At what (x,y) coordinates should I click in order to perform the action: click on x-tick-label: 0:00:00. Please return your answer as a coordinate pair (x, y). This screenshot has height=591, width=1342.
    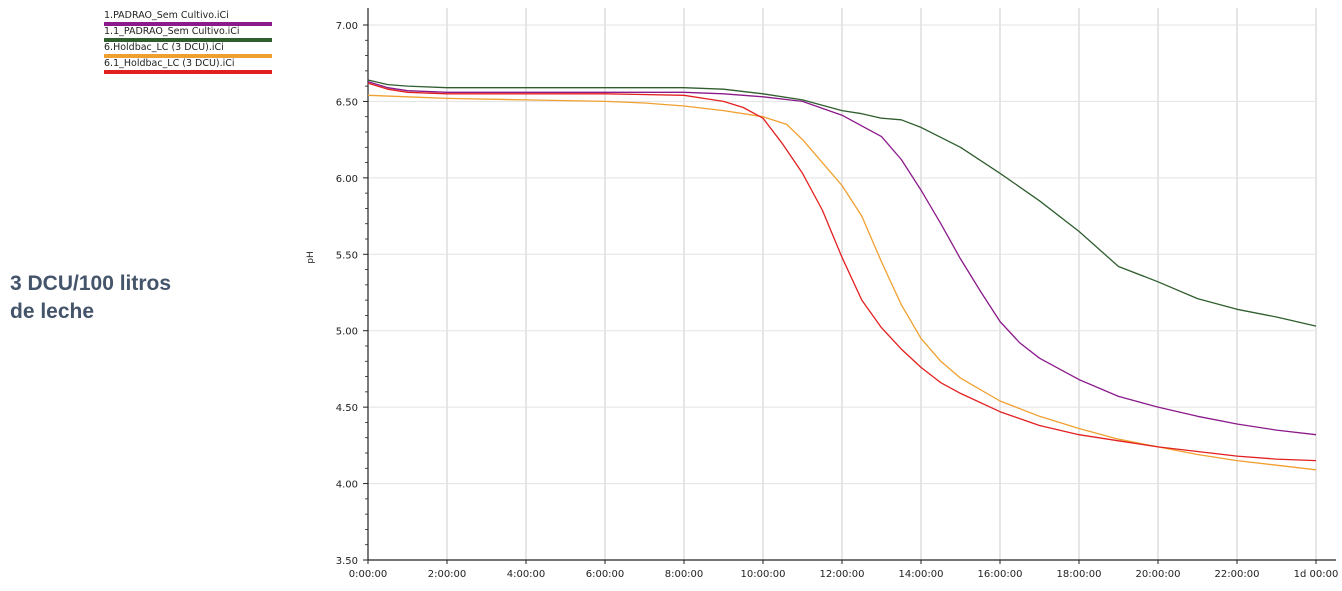
    Looking at the image, I should click on (368, 574).